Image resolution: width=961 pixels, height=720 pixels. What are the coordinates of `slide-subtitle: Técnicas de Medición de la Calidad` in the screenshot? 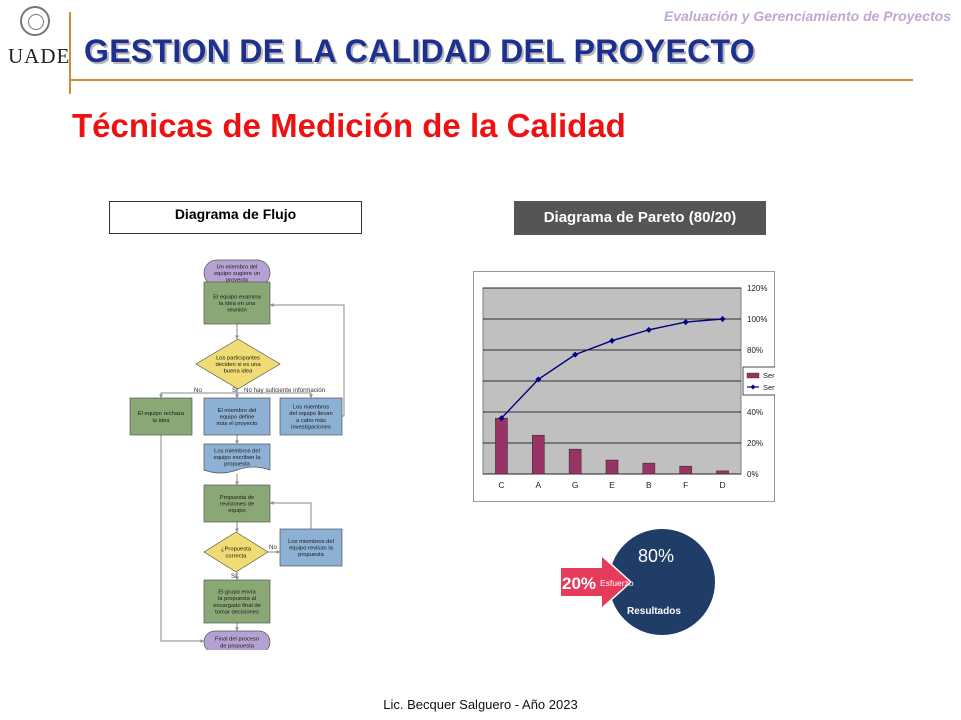 It's located at (349, 125).